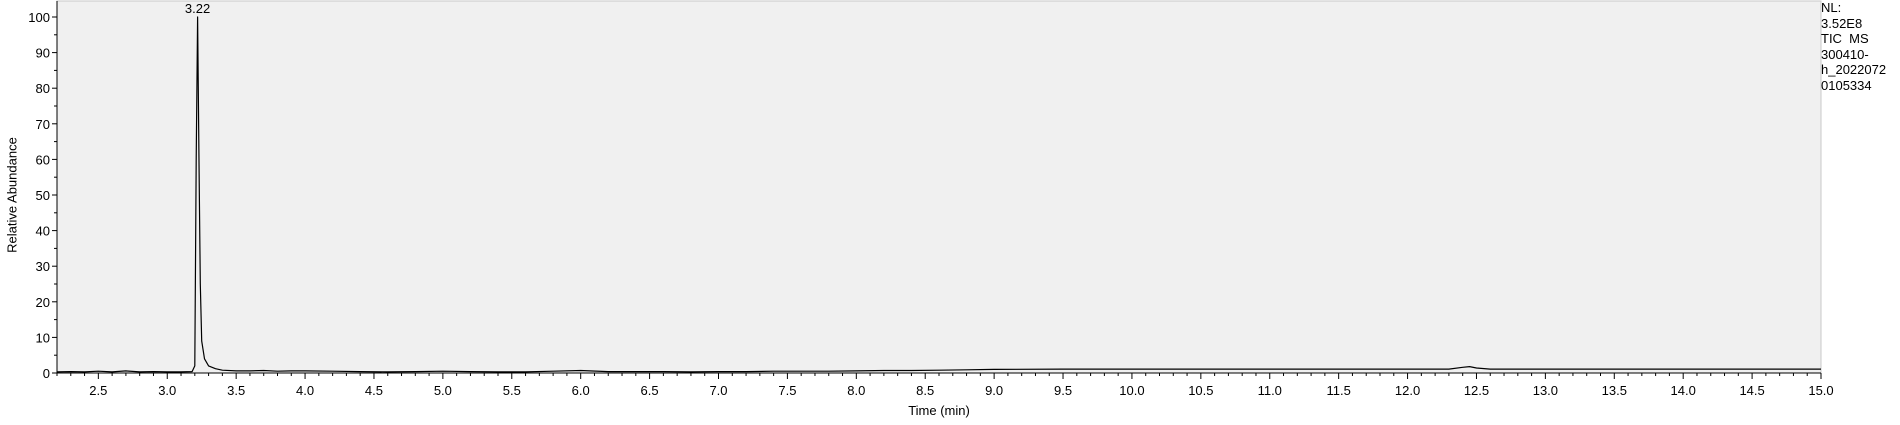 This screenshot has height=425, width=1900. What do you see at coordinates (1854, 69) in the screenshot?
I see `file-name-part-2: h_2022072` at bounding box center [1854, 69].